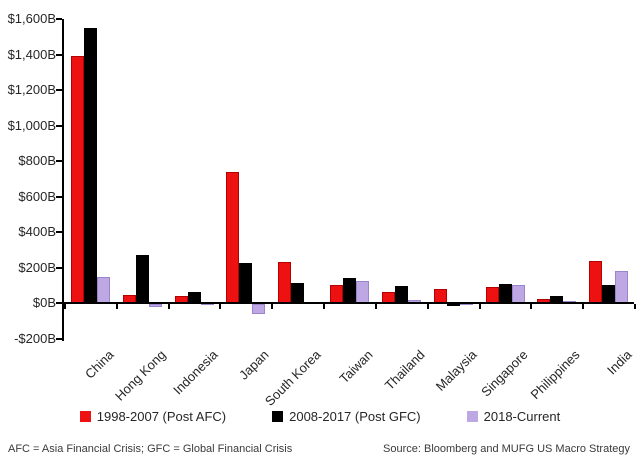  Describe the element at coordinates (245, 283) in the screenshot. I see `bar-japan-s1` at that location.